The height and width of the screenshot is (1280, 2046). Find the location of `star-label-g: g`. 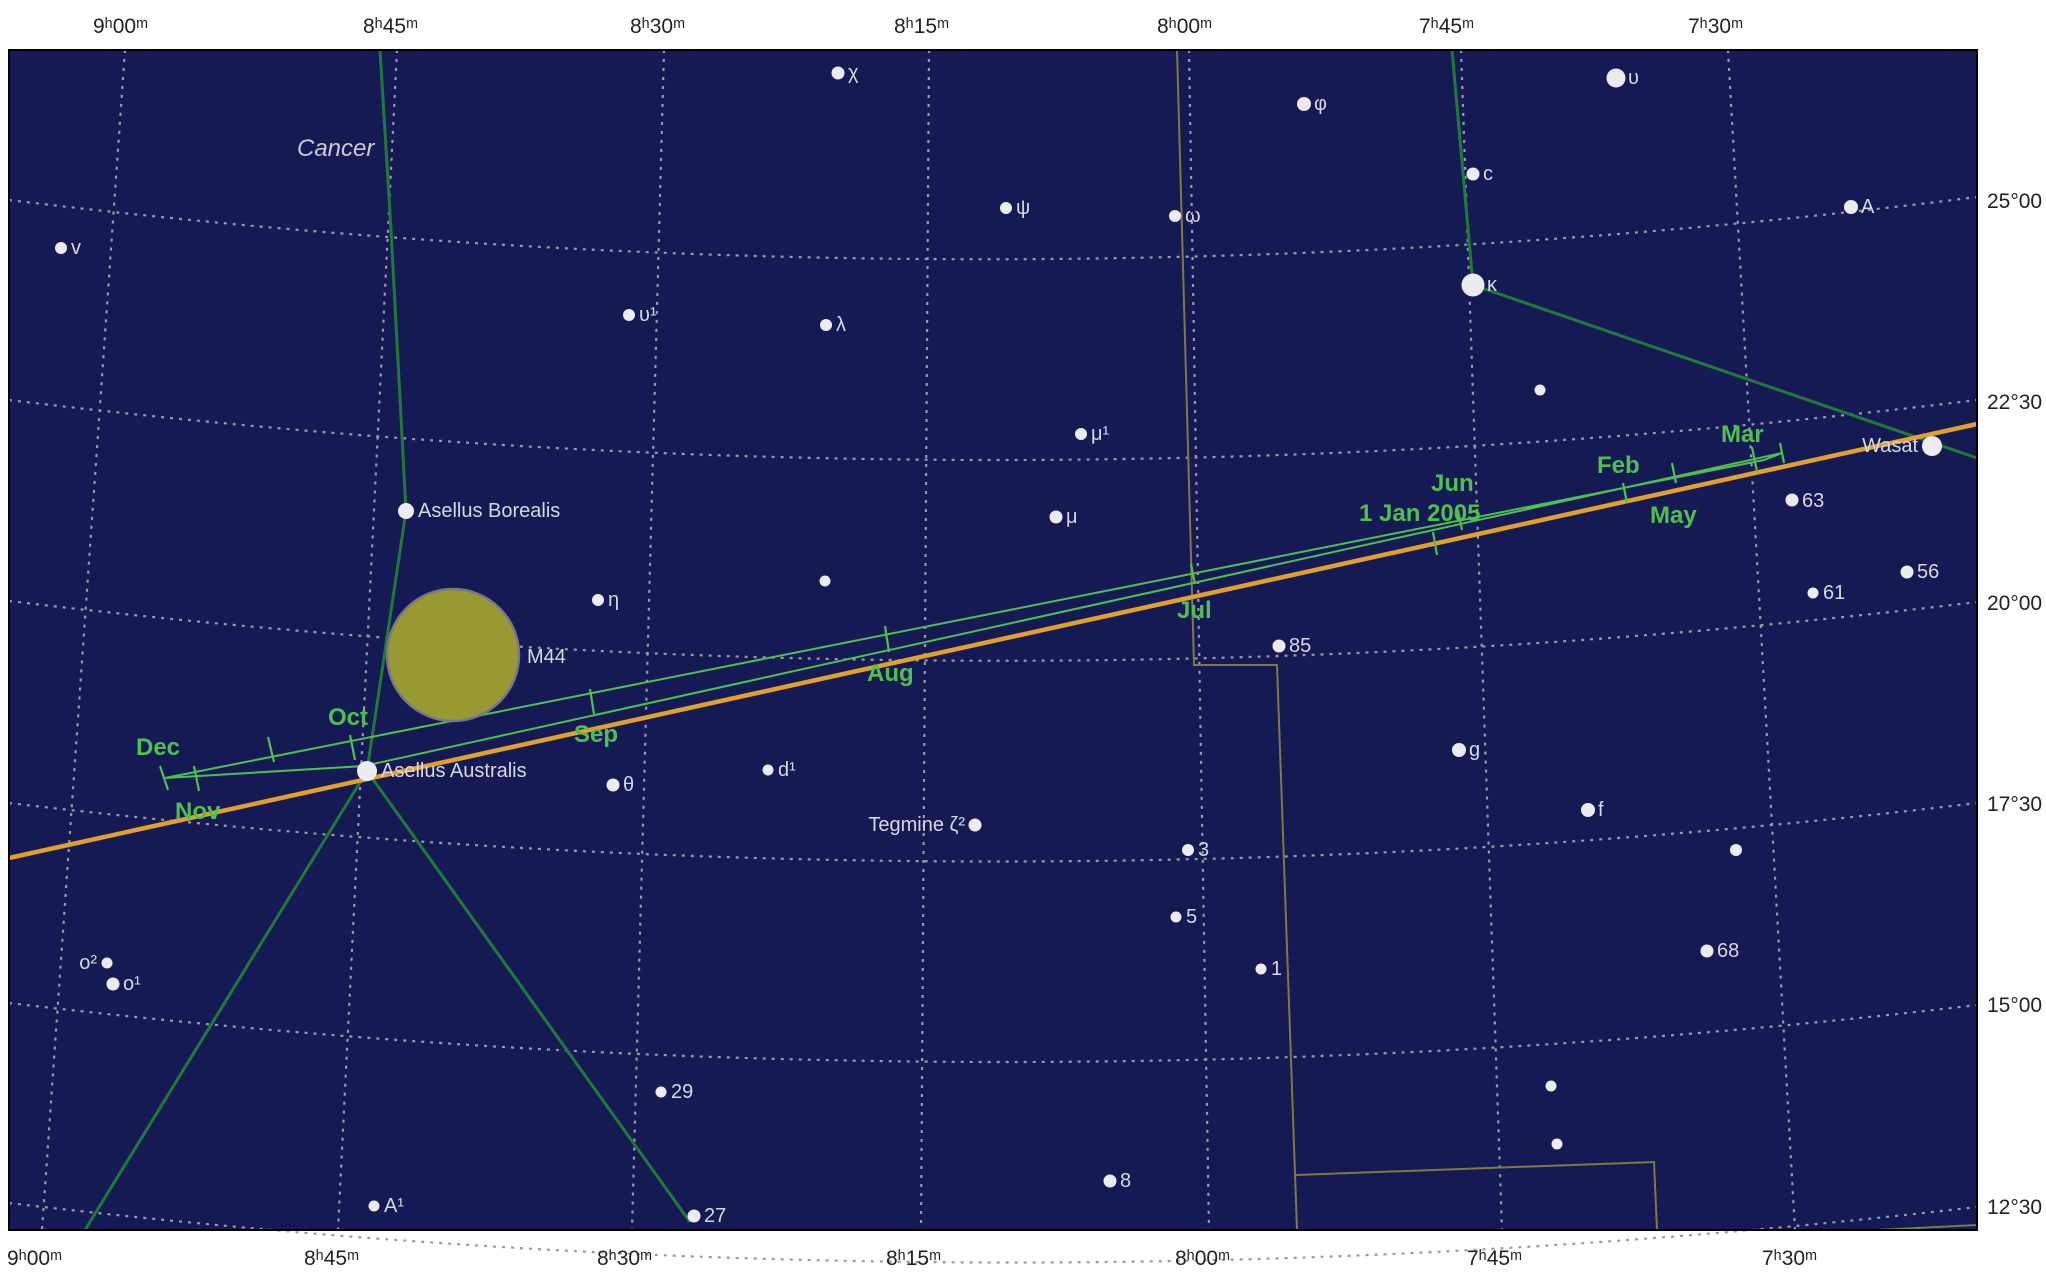

star-label-g: g is located at coordinates (1474, 750).